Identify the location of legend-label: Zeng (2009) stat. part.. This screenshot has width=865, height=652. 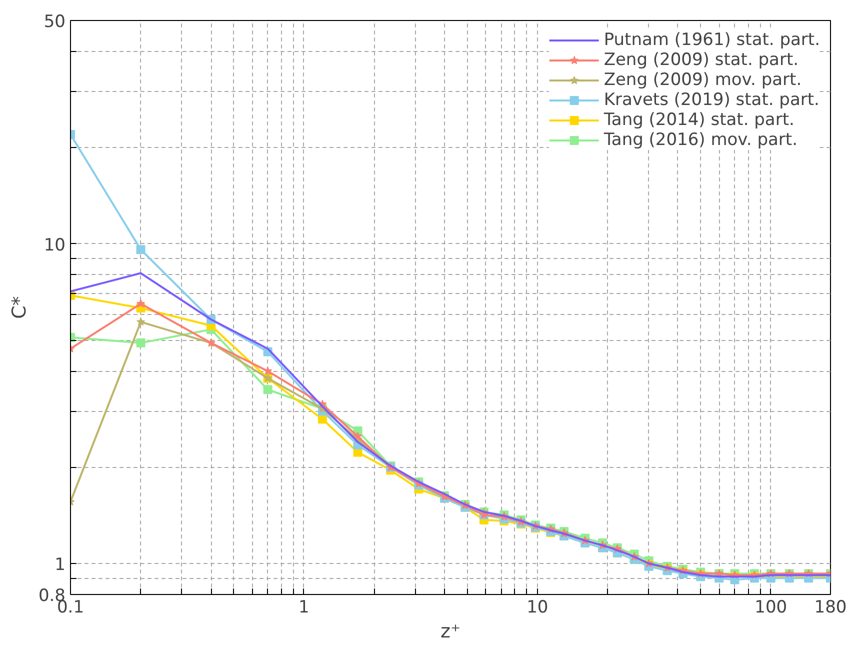
(701, 60).